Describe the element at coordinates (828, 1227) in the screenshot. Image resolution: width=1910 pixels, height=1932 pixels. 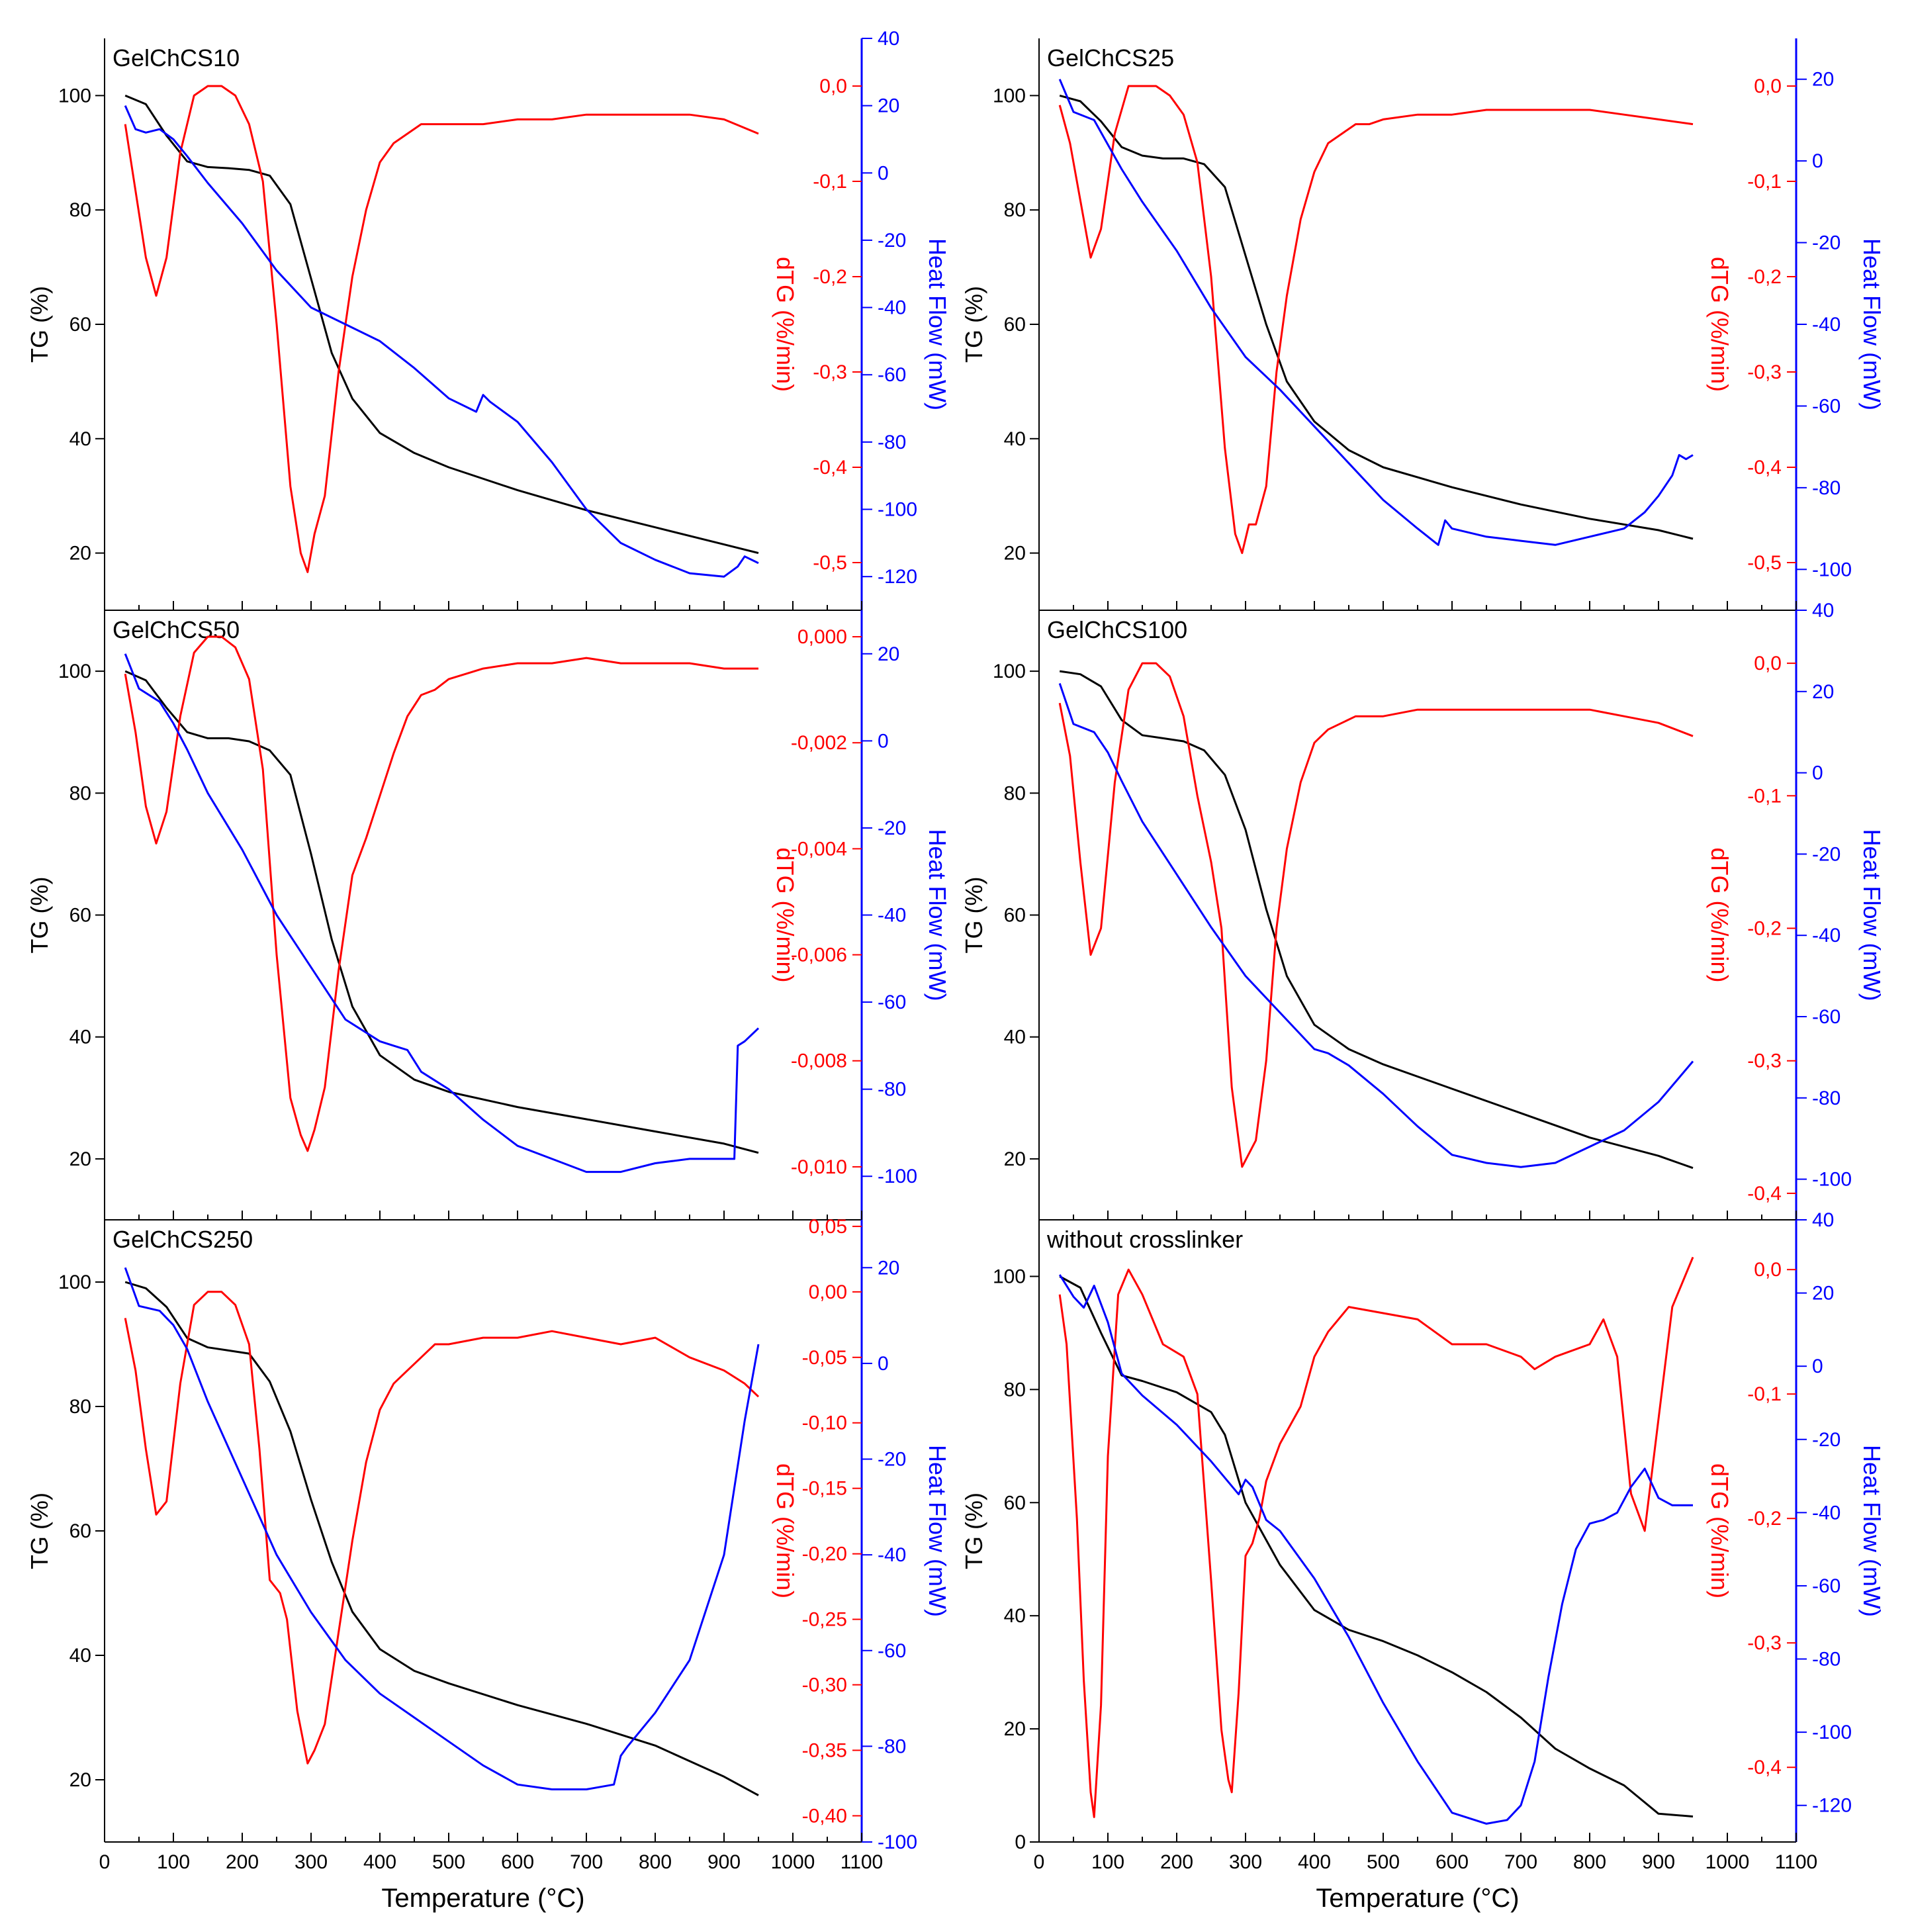
I see `dtg-tick-label: 0,05` at that location.